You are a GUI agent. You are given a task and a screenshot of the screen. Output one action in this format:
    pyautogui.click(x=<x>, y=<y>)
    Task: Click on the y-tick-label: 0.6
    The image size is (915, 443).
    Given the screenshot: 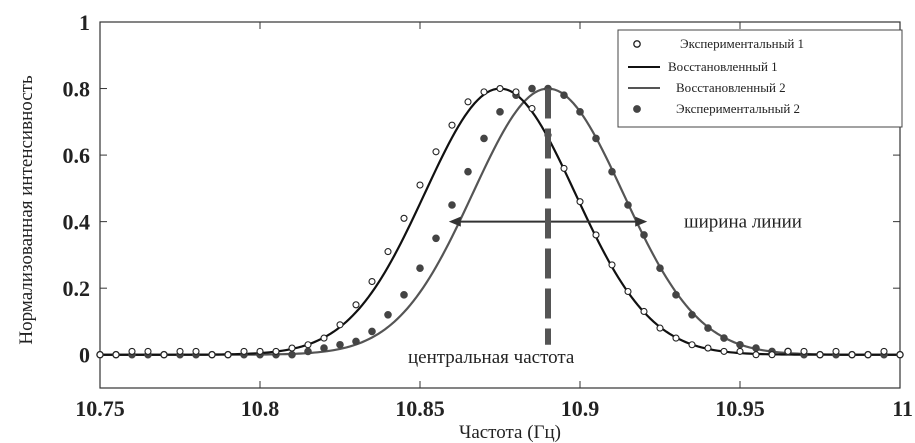 What is the action you would take?
    pyautogui.click(x=77, y=155)
    